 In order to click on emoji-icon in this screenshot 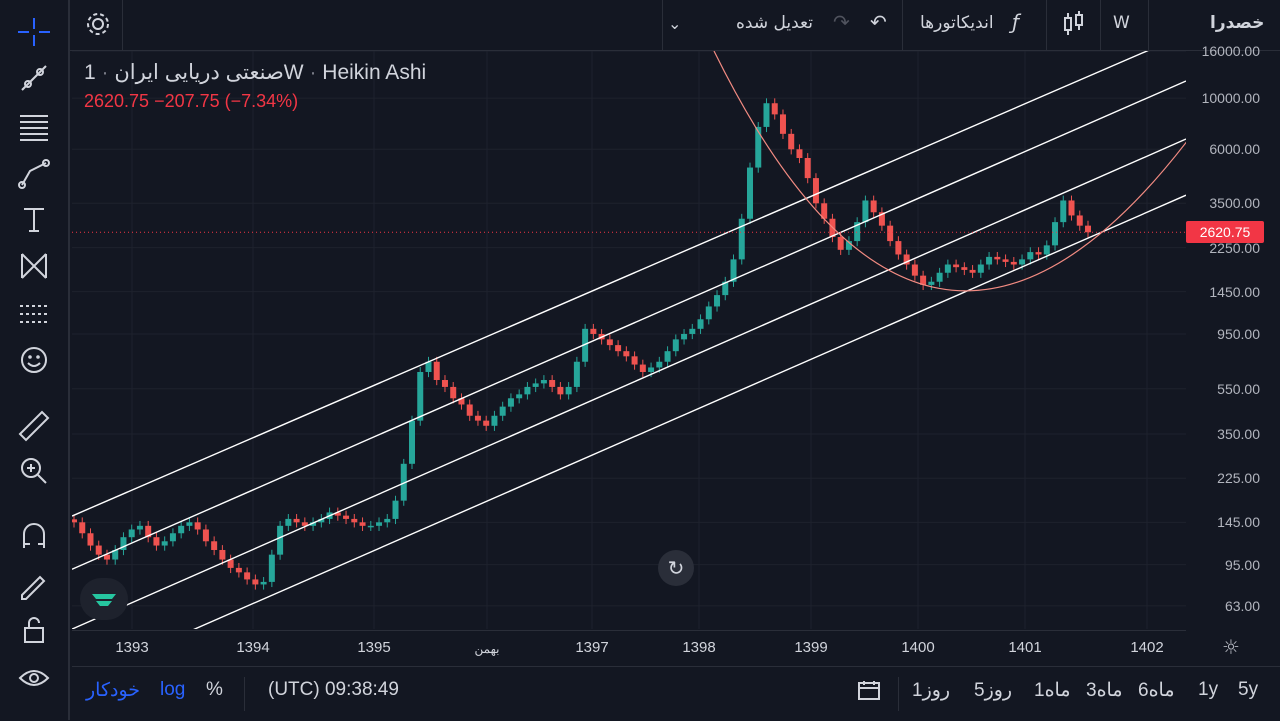, I will do `click(34, 360)`.